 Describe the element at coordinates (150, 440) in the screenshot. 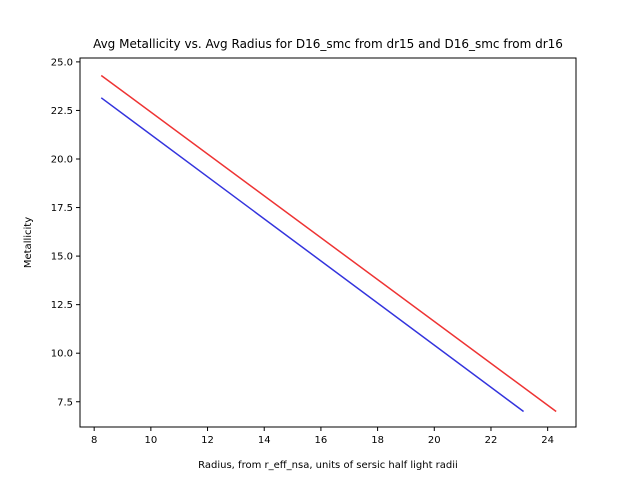

I see `x-tick-label: 10` at that location.